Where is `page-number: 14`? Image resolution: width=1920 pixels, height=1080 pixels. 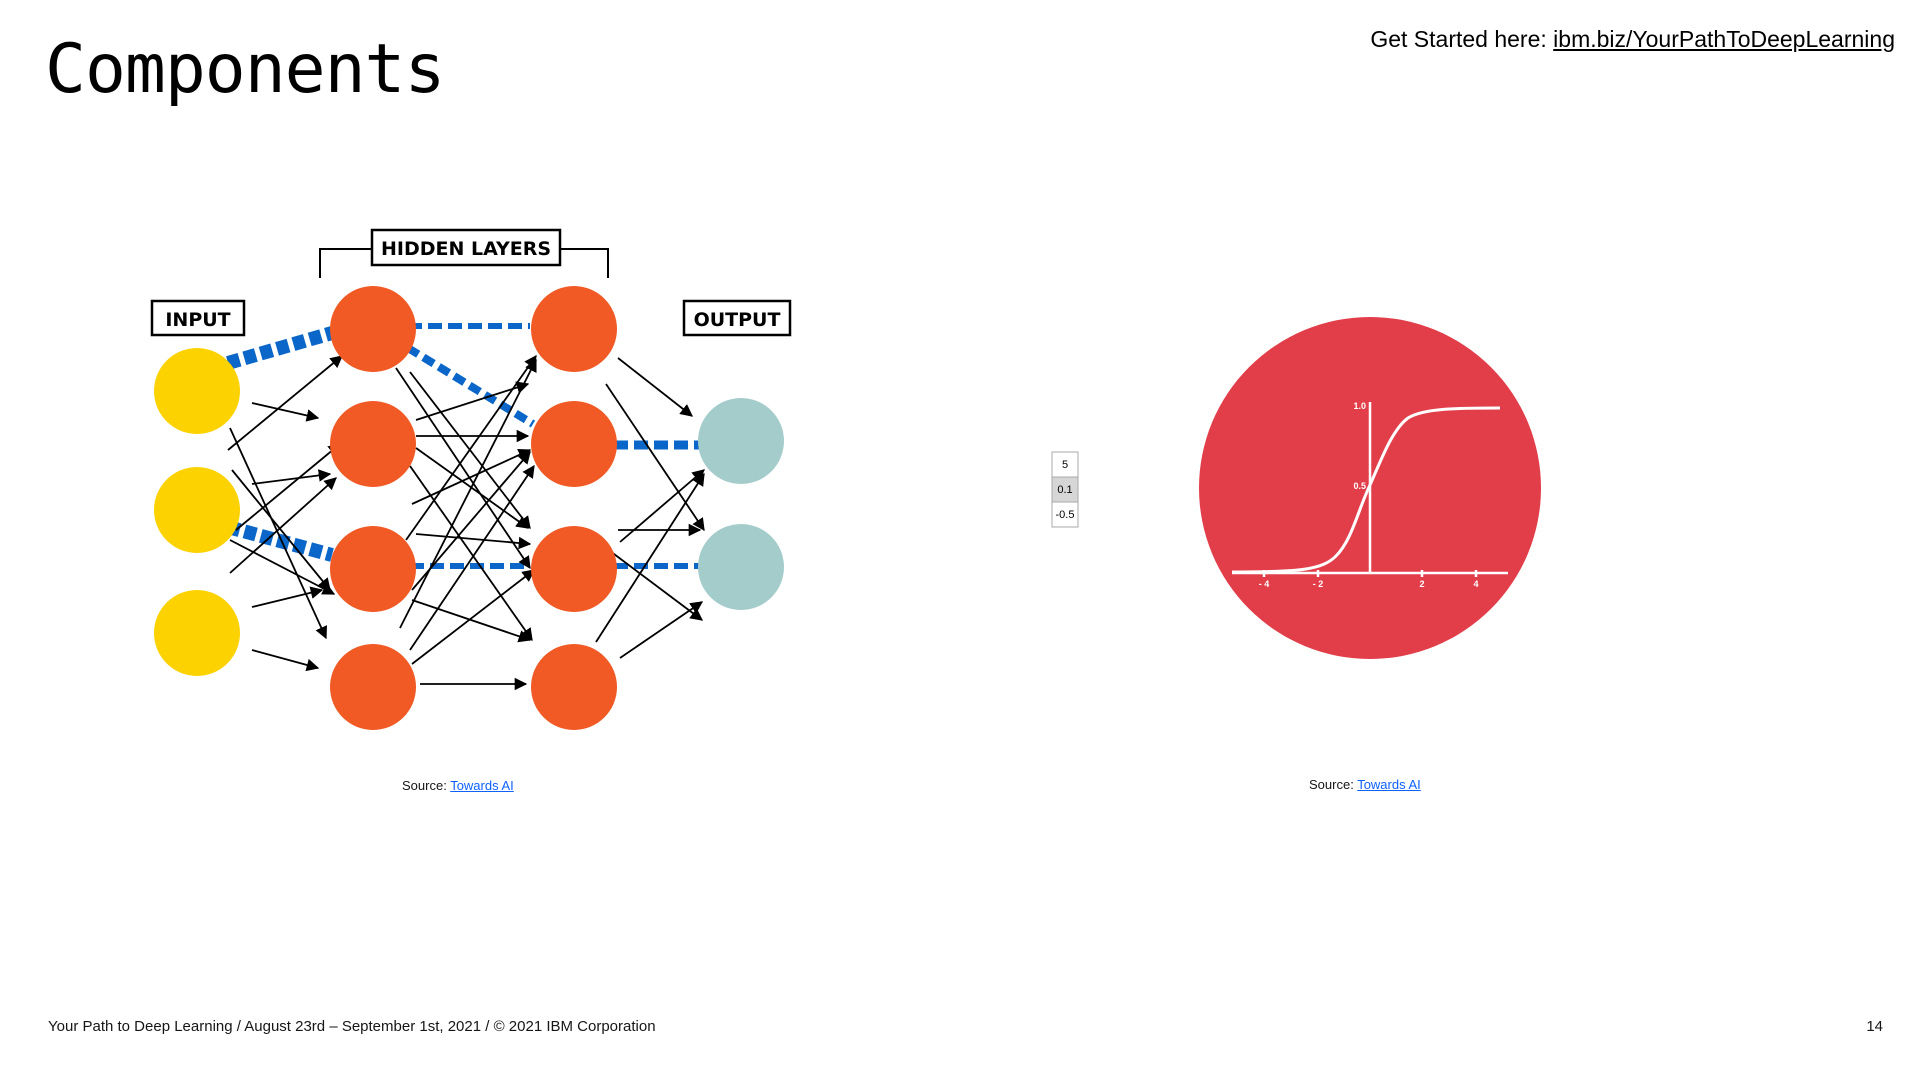
page-number: 14 is located at coordinates (1874, 1026).